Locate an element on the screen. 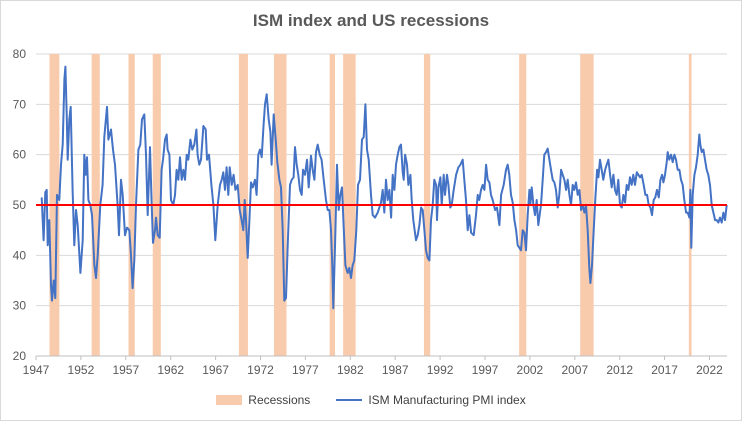 This screenshot has height=422, width=742. x-tick-label: 1982 is located at coordinates (350, 370).